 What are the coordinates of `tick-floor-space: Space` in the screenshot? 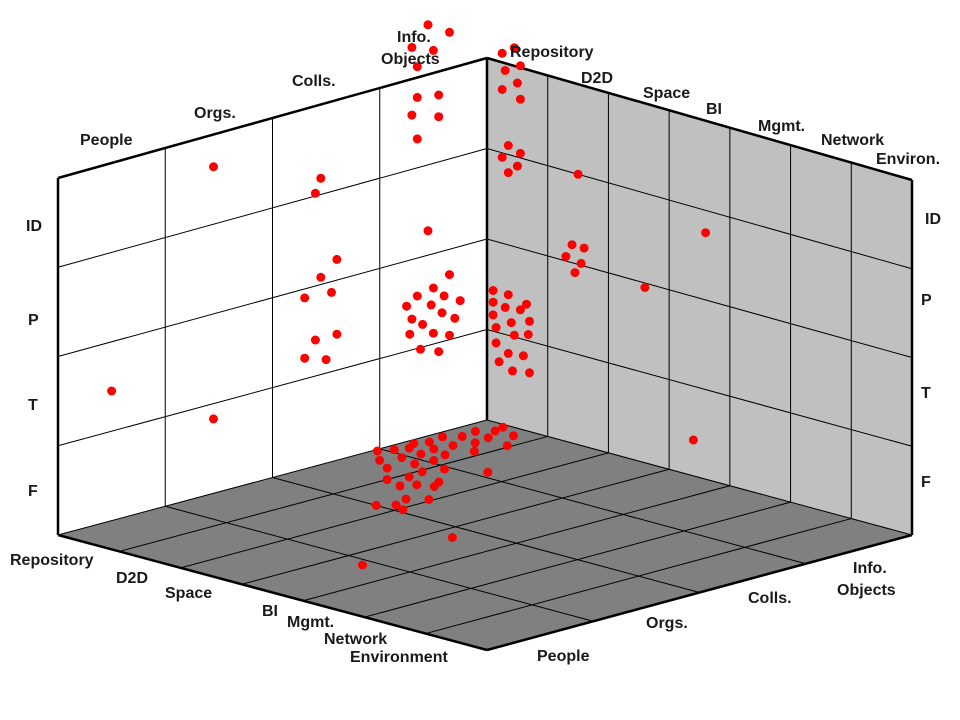 It's located at (188, 593).